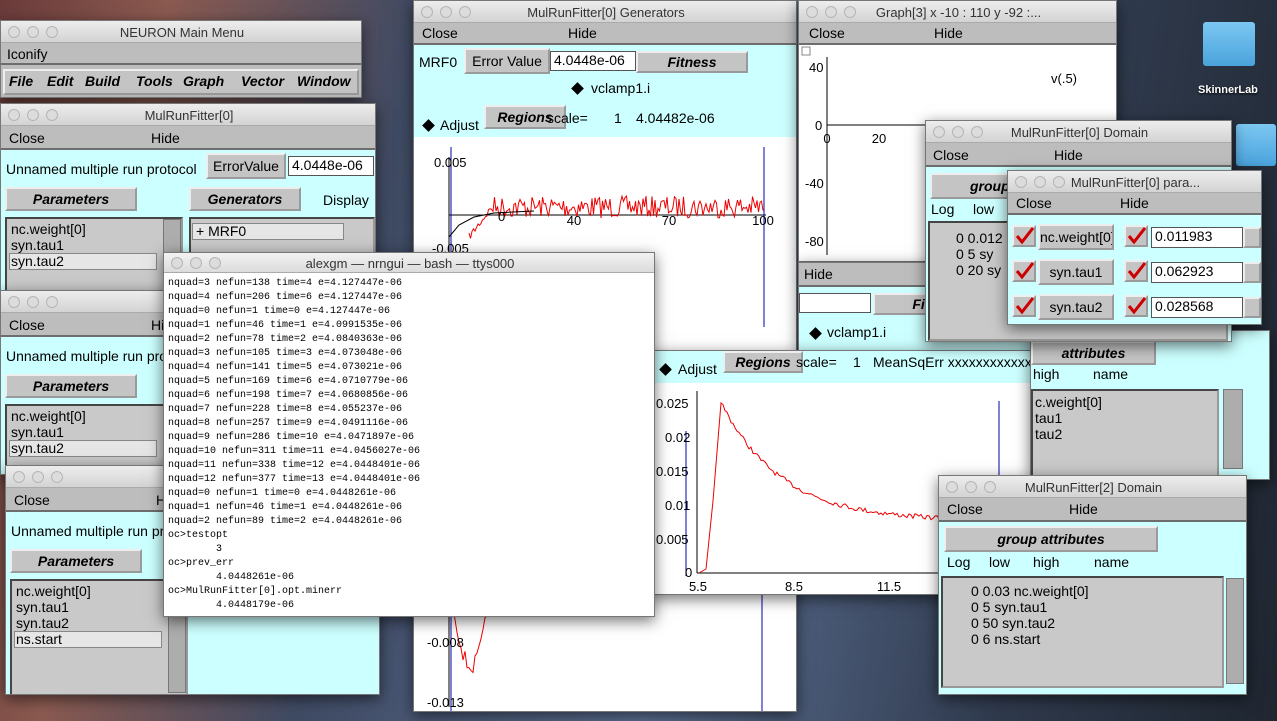  Describe the element at coordinates (346, 200) in the screenshot. I see `display: Display` at that location.